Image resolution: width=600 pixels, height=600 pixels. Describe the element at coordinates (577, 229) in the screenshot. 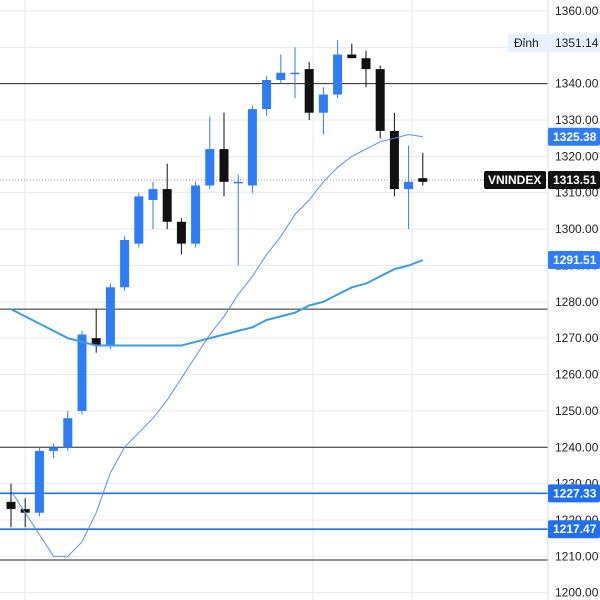

I see `tick-label: 1300.00` at that location.